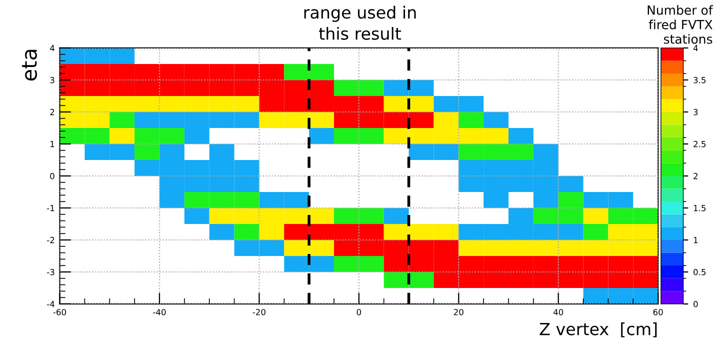 Image resolution: width=720 pixels, height=345 pixels. Describe the element at coordinates (52, 80) in the screenshot. I see `y-tick-label: 3` at that location.